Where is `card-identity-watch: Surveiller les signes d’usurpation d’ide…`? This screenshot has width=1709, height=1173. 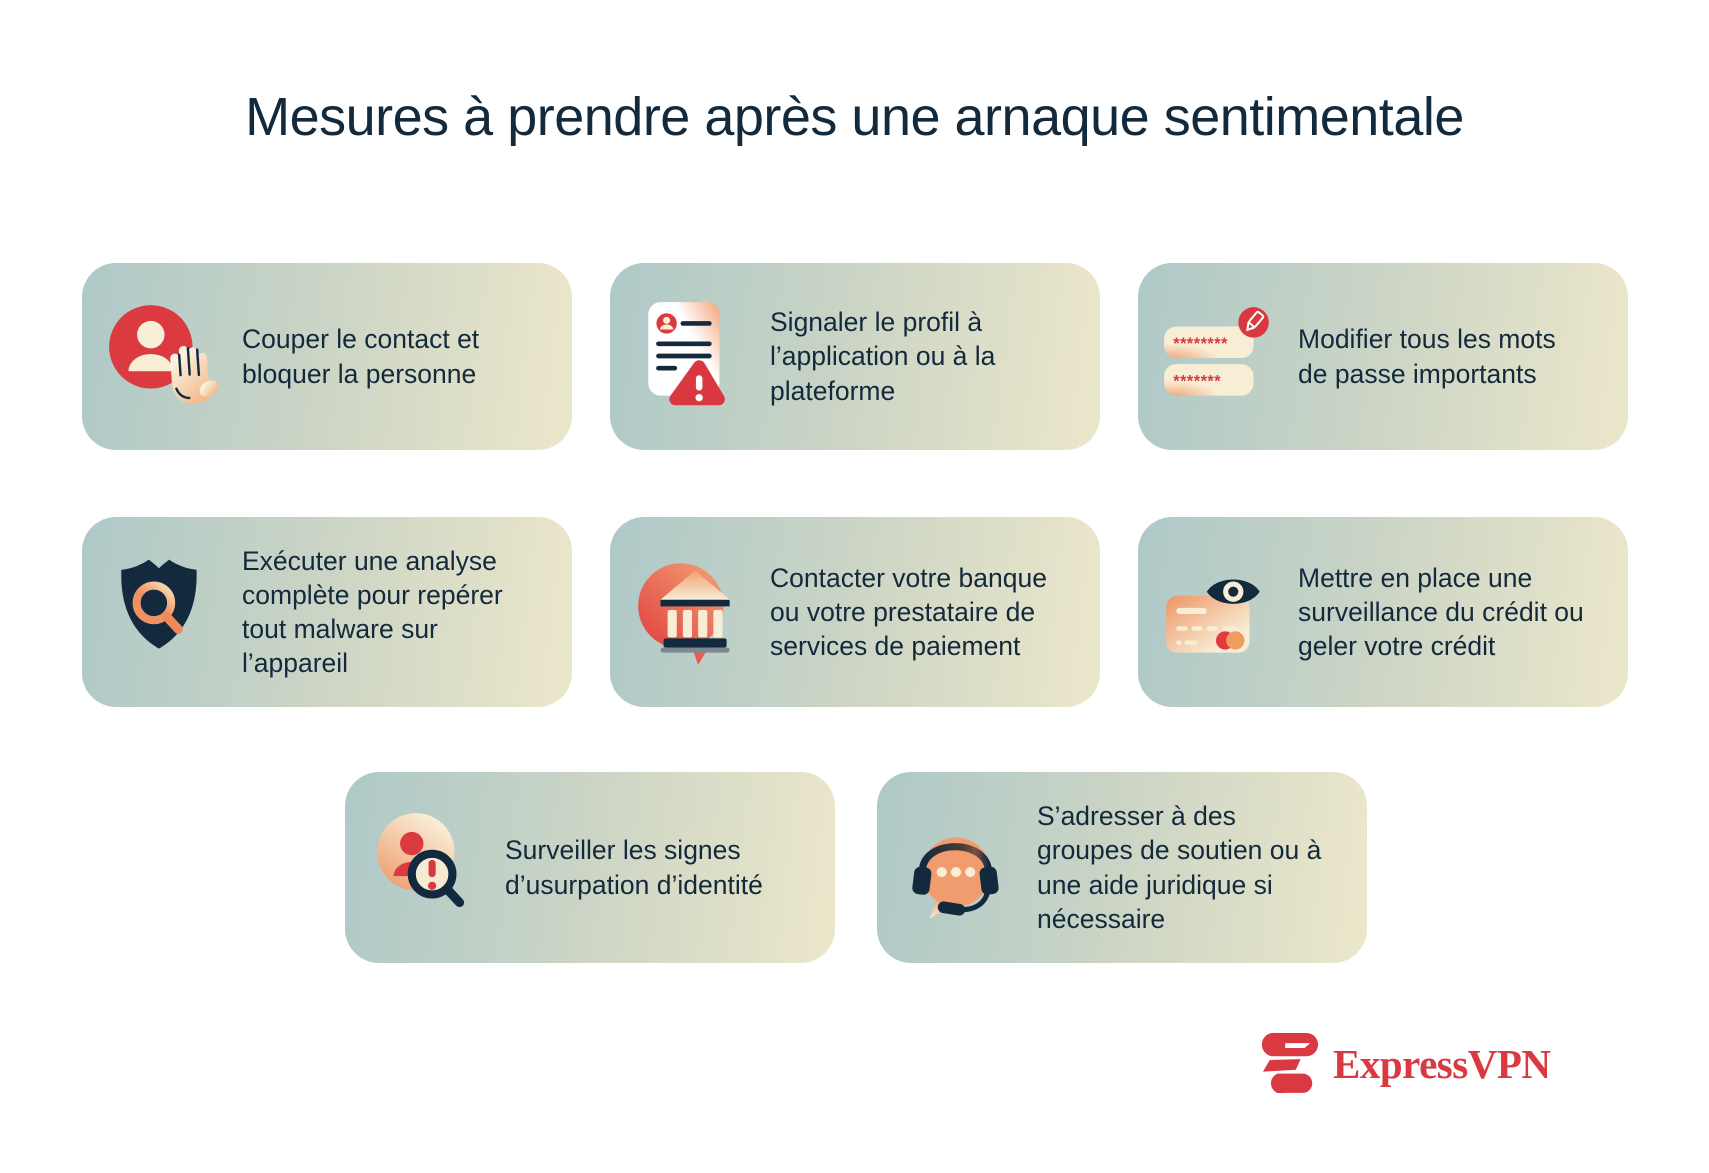 card-identity-watch: Surveiller les signes d’usurpation d’ide… is located at coordinates (590, 867).